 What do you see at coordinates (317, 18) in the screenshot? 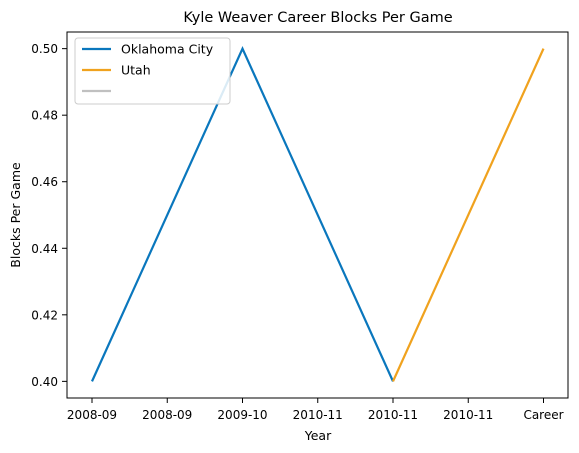
I see `chart-title: Kyle Weaver Career Blocks Per Game` at bounding box center [317, 18].